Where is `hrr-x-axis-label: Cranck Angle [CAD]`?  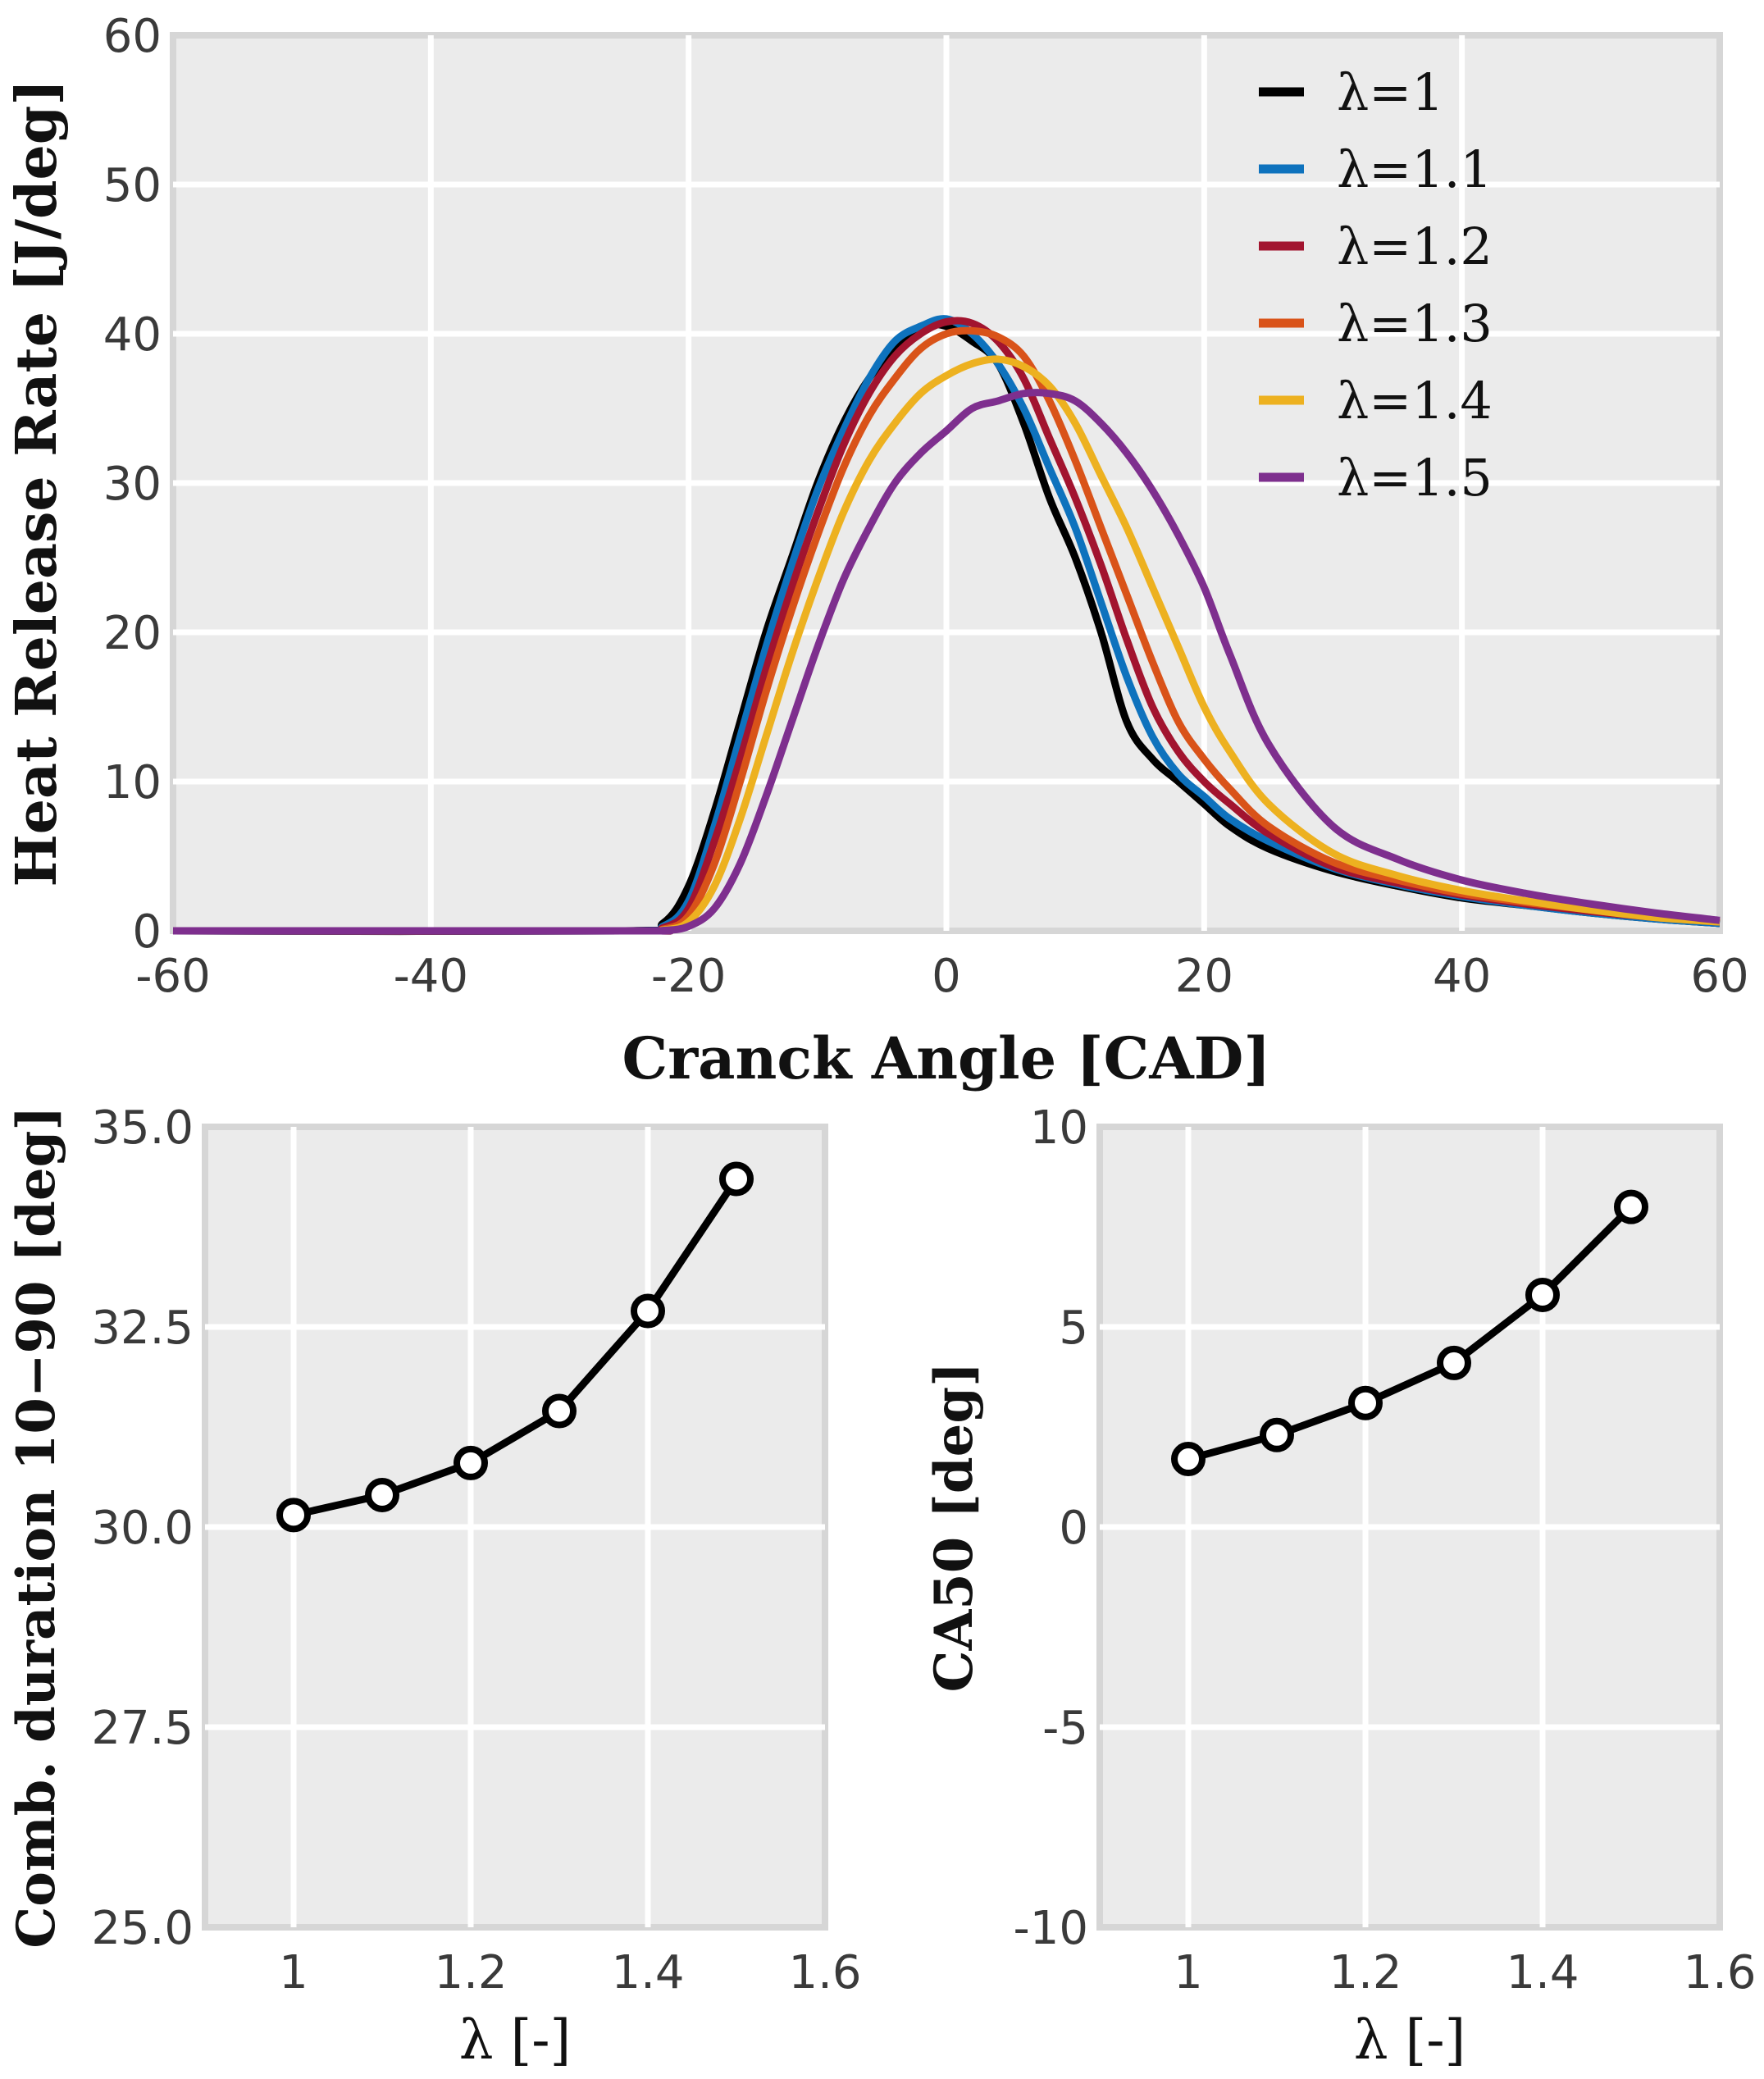
hrr-x-axis-label: Cranck Angle [CAD] is located at coordinates (947, 1058).